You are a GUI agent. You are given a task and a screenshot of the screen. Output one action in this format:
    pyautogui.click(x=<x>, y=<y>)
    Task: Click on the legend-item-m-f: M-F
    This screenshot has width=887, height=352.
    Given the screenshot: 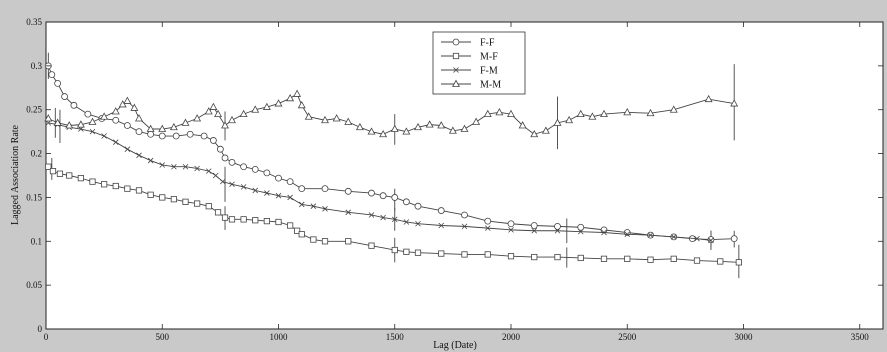 What is the action you would take?
    pyautogui.click(x=469, y=57)
    